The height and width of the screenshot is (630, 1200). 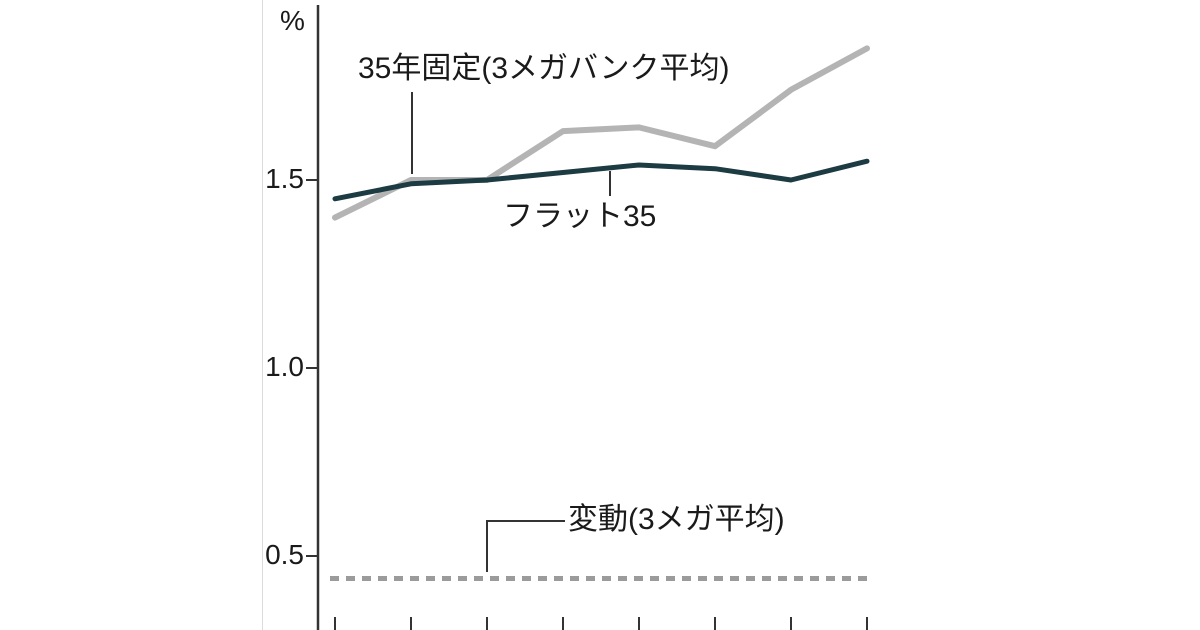 What do you see at coordinates (284, 554) in the screenshot?
I see `y-tick-label-0-5: 0.5` at bounding box center [284, 554].